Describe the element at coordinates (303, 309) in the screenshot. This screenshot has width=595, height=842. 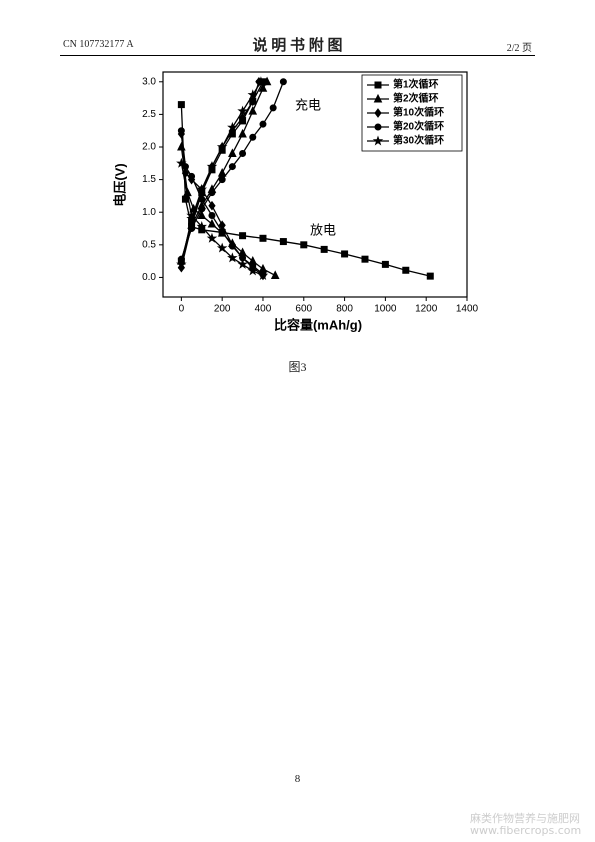
I see `x-tick-label: 600` at that location.